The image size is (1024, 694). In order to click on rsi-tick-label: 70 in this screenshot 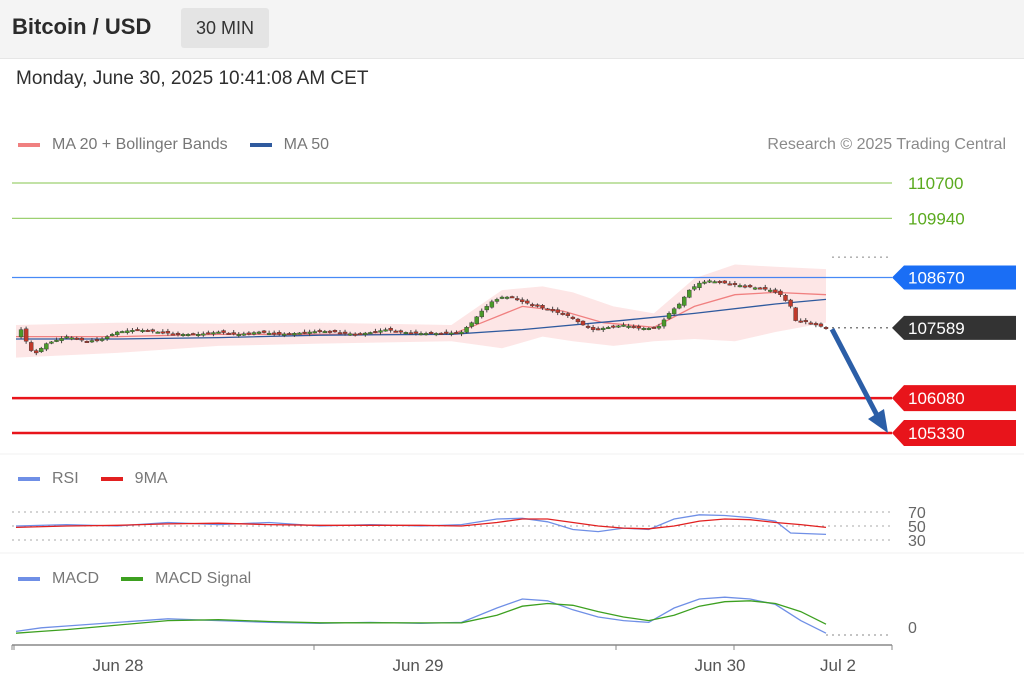, I will do `click(917, 513)`.